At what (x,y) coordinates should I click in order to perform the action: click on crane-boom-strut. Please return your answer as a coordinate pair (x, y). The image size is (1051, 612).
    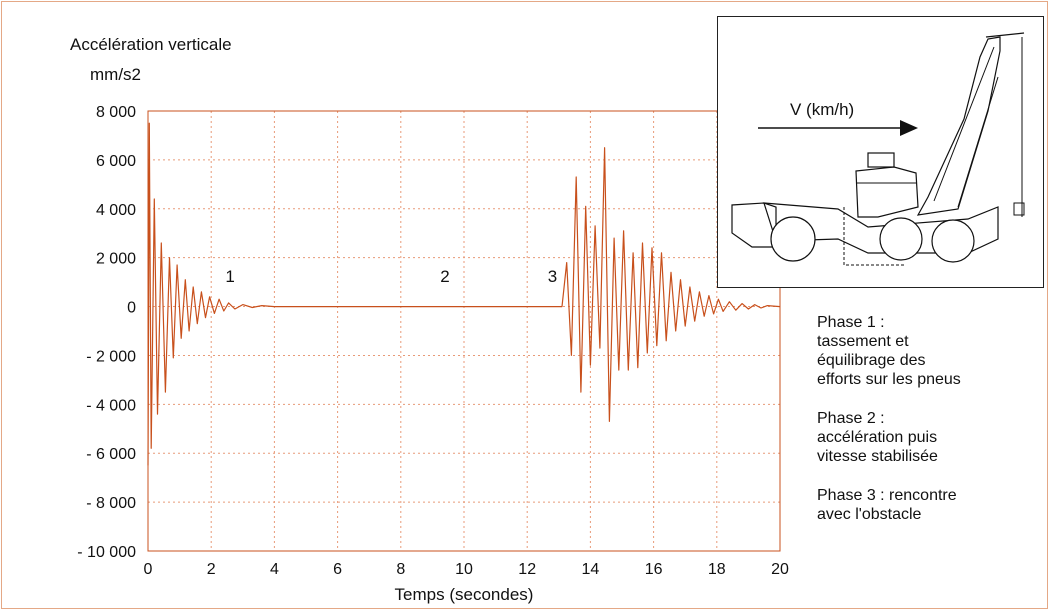
    Looking at the image, I should click on (978, 142).